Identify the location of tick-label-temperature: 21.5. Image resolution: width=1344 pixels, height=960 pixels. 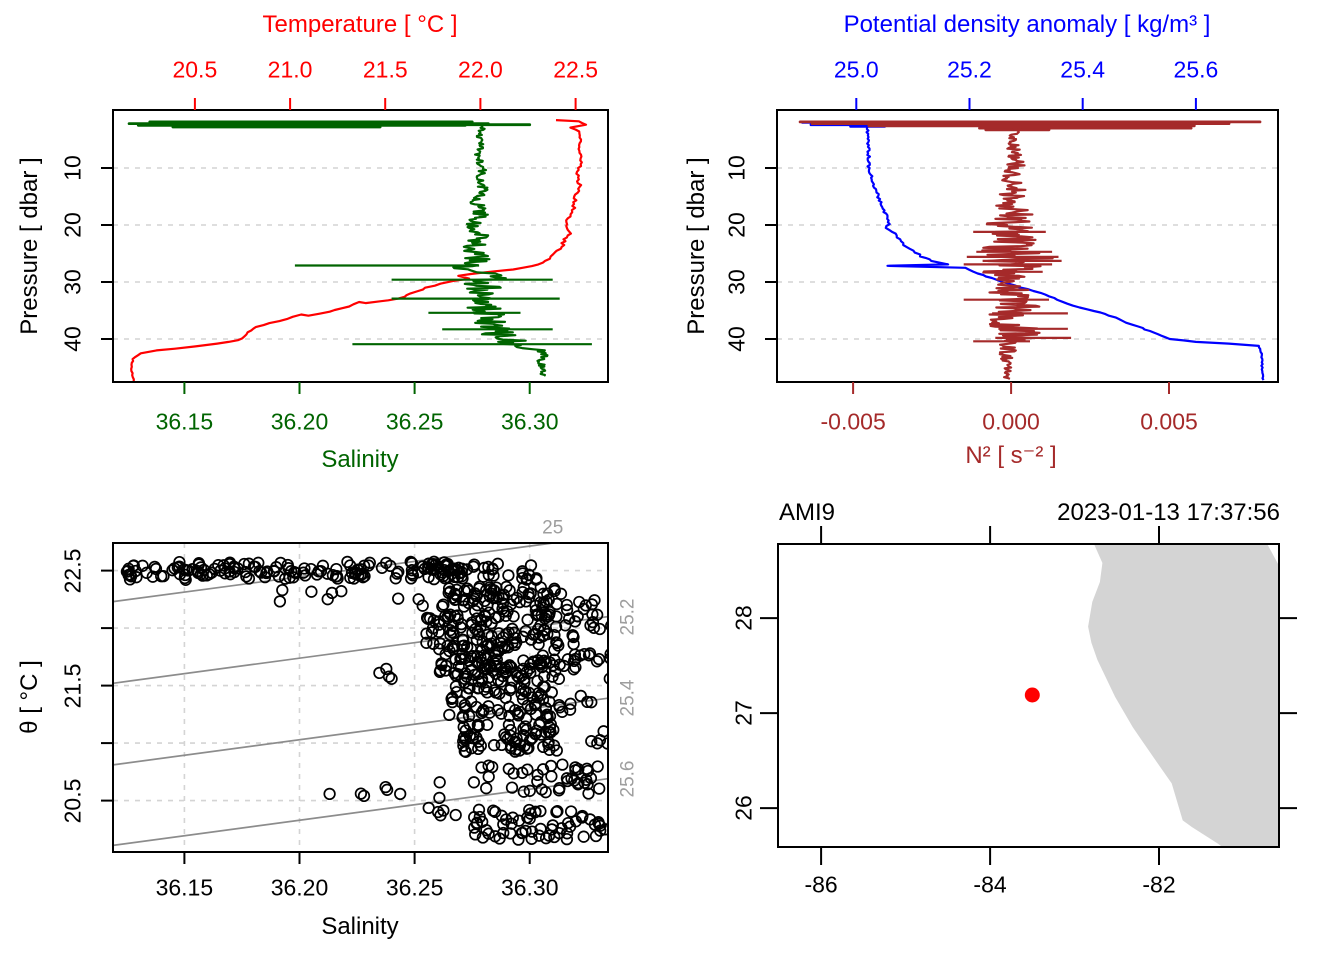
(385, 69).